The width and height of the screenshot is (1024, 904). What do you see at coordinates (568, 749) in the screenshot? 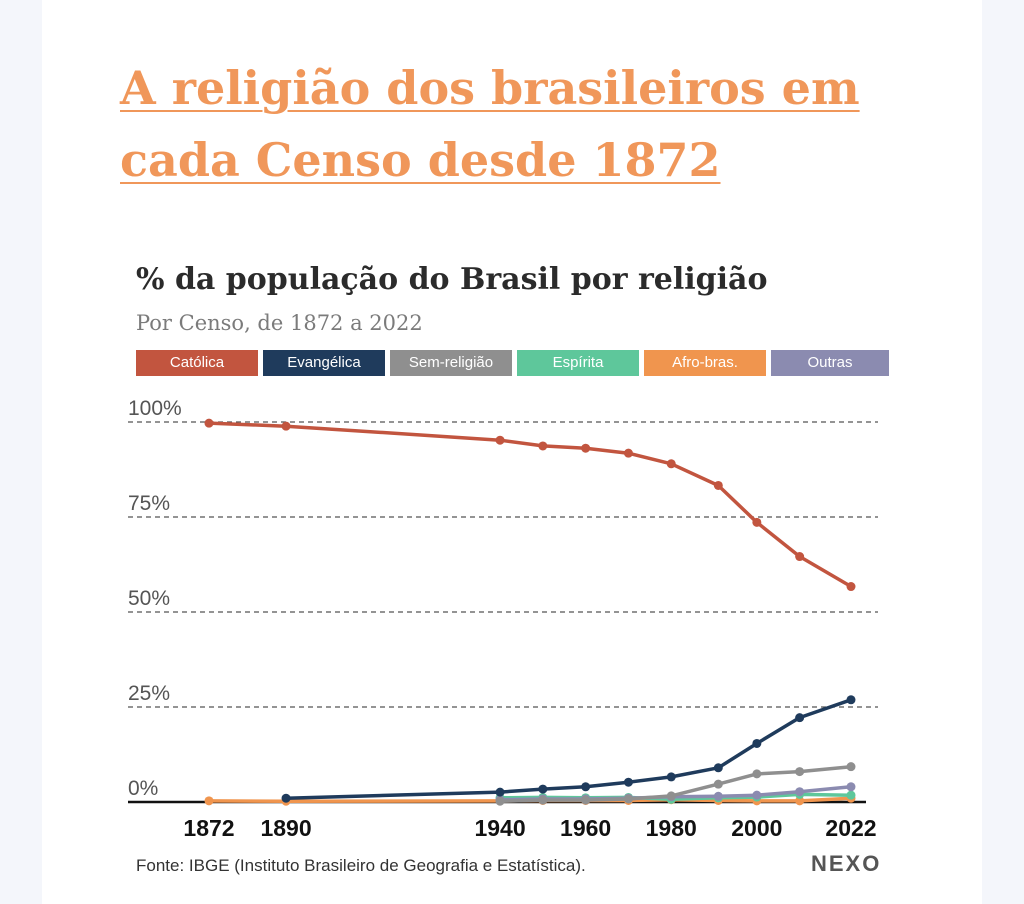
I see `series-line-evangelica` at bounding box center [568, 749].